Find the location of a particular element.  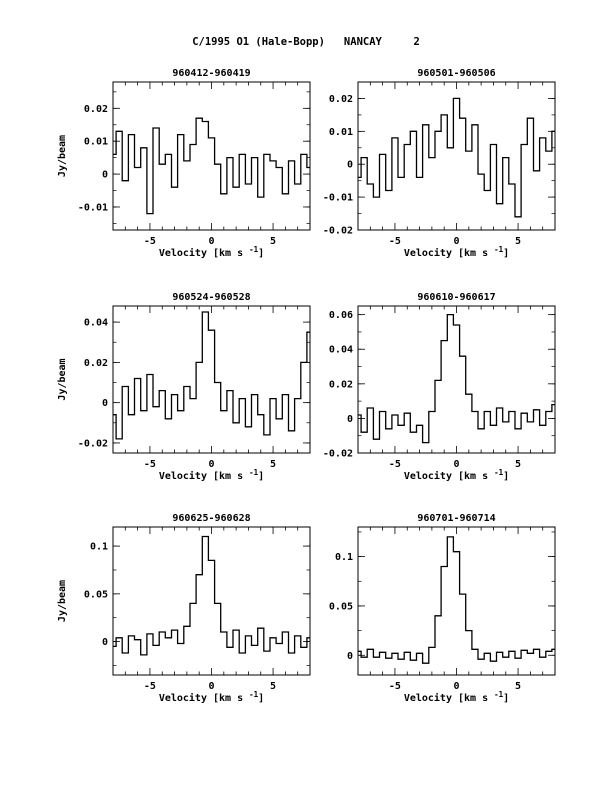

panel-title: 960625-960628 is located at coordinates (211, 518).